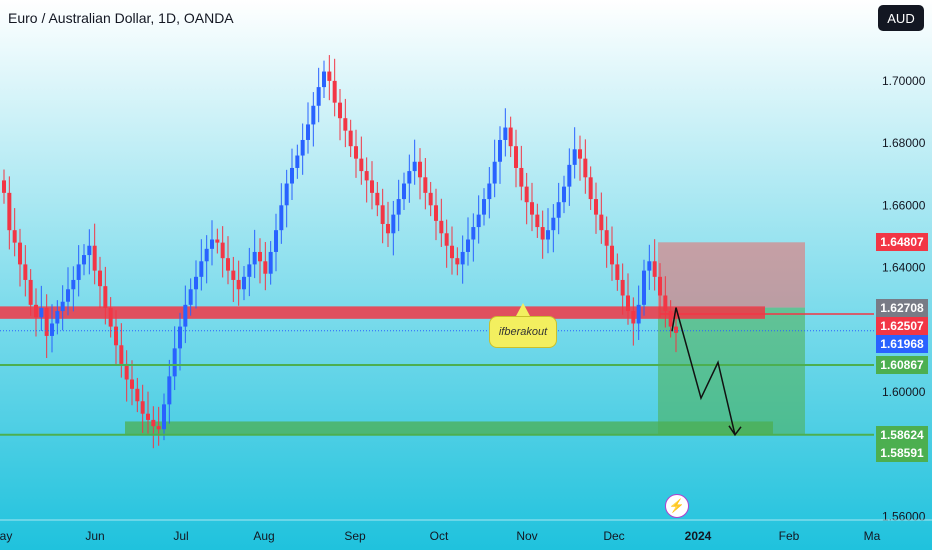 The image size is (932, 550). I want to click on lightning-icon: ⚡, so click(677, 506).